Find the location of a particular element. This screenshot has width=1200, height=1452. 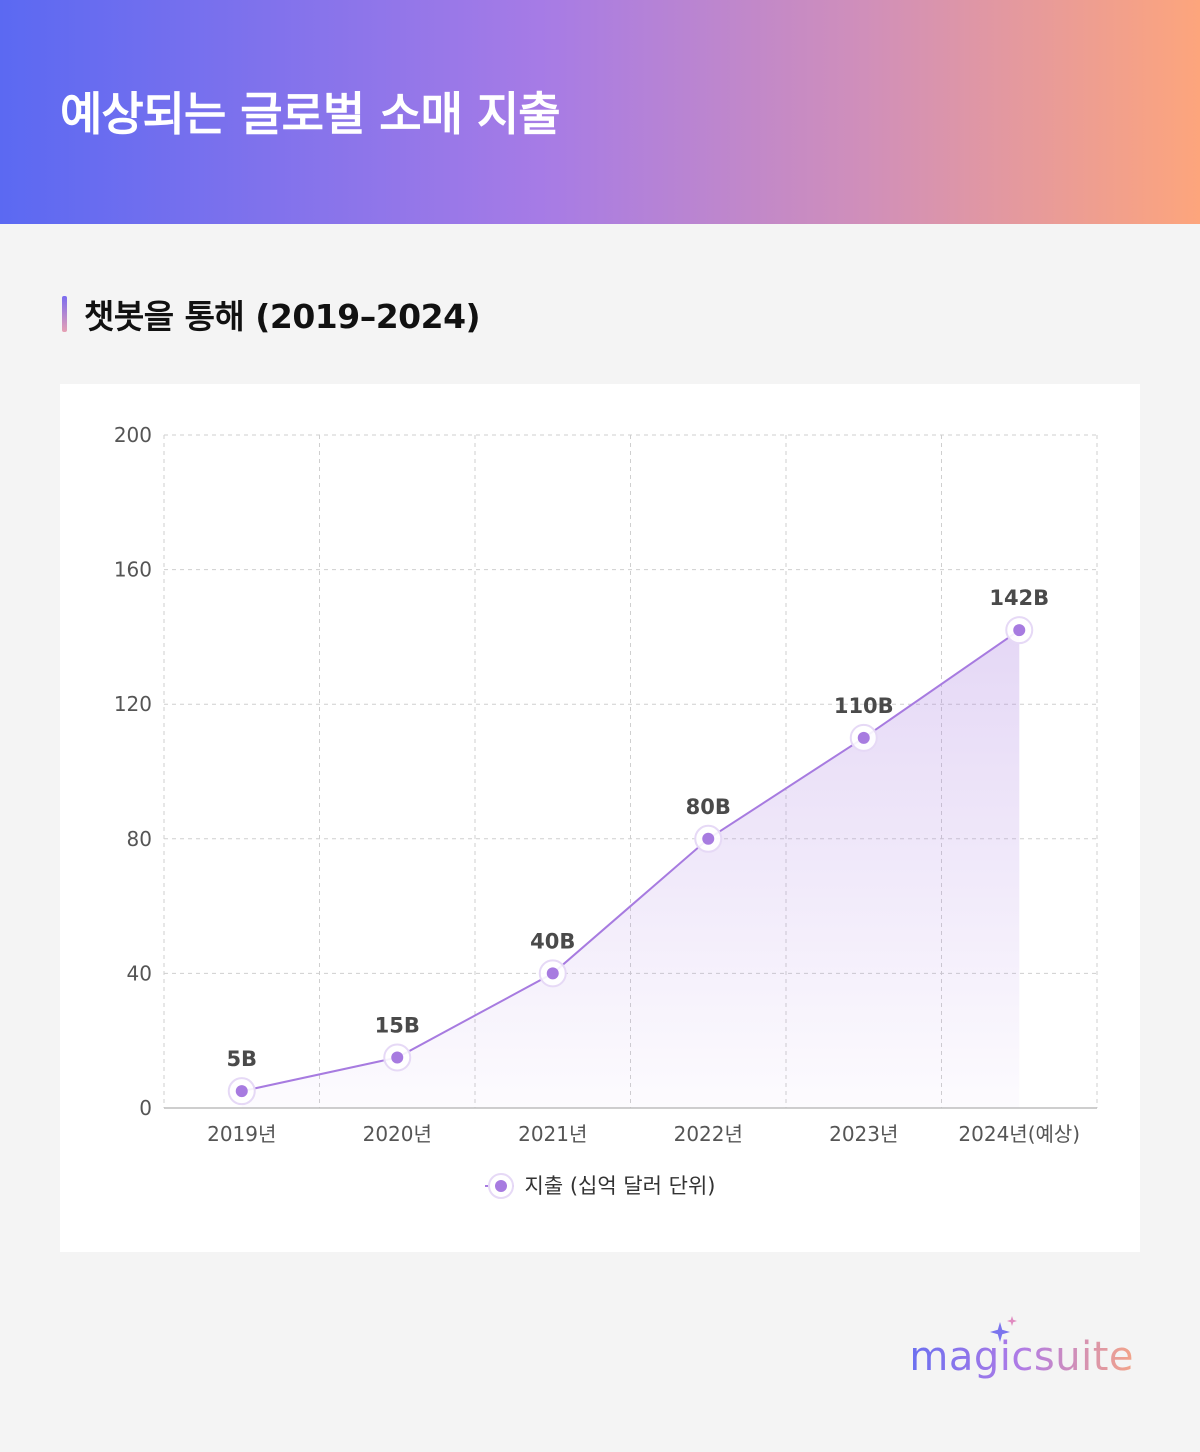

sparkle-icon is located at coordinates (1003, 1329).